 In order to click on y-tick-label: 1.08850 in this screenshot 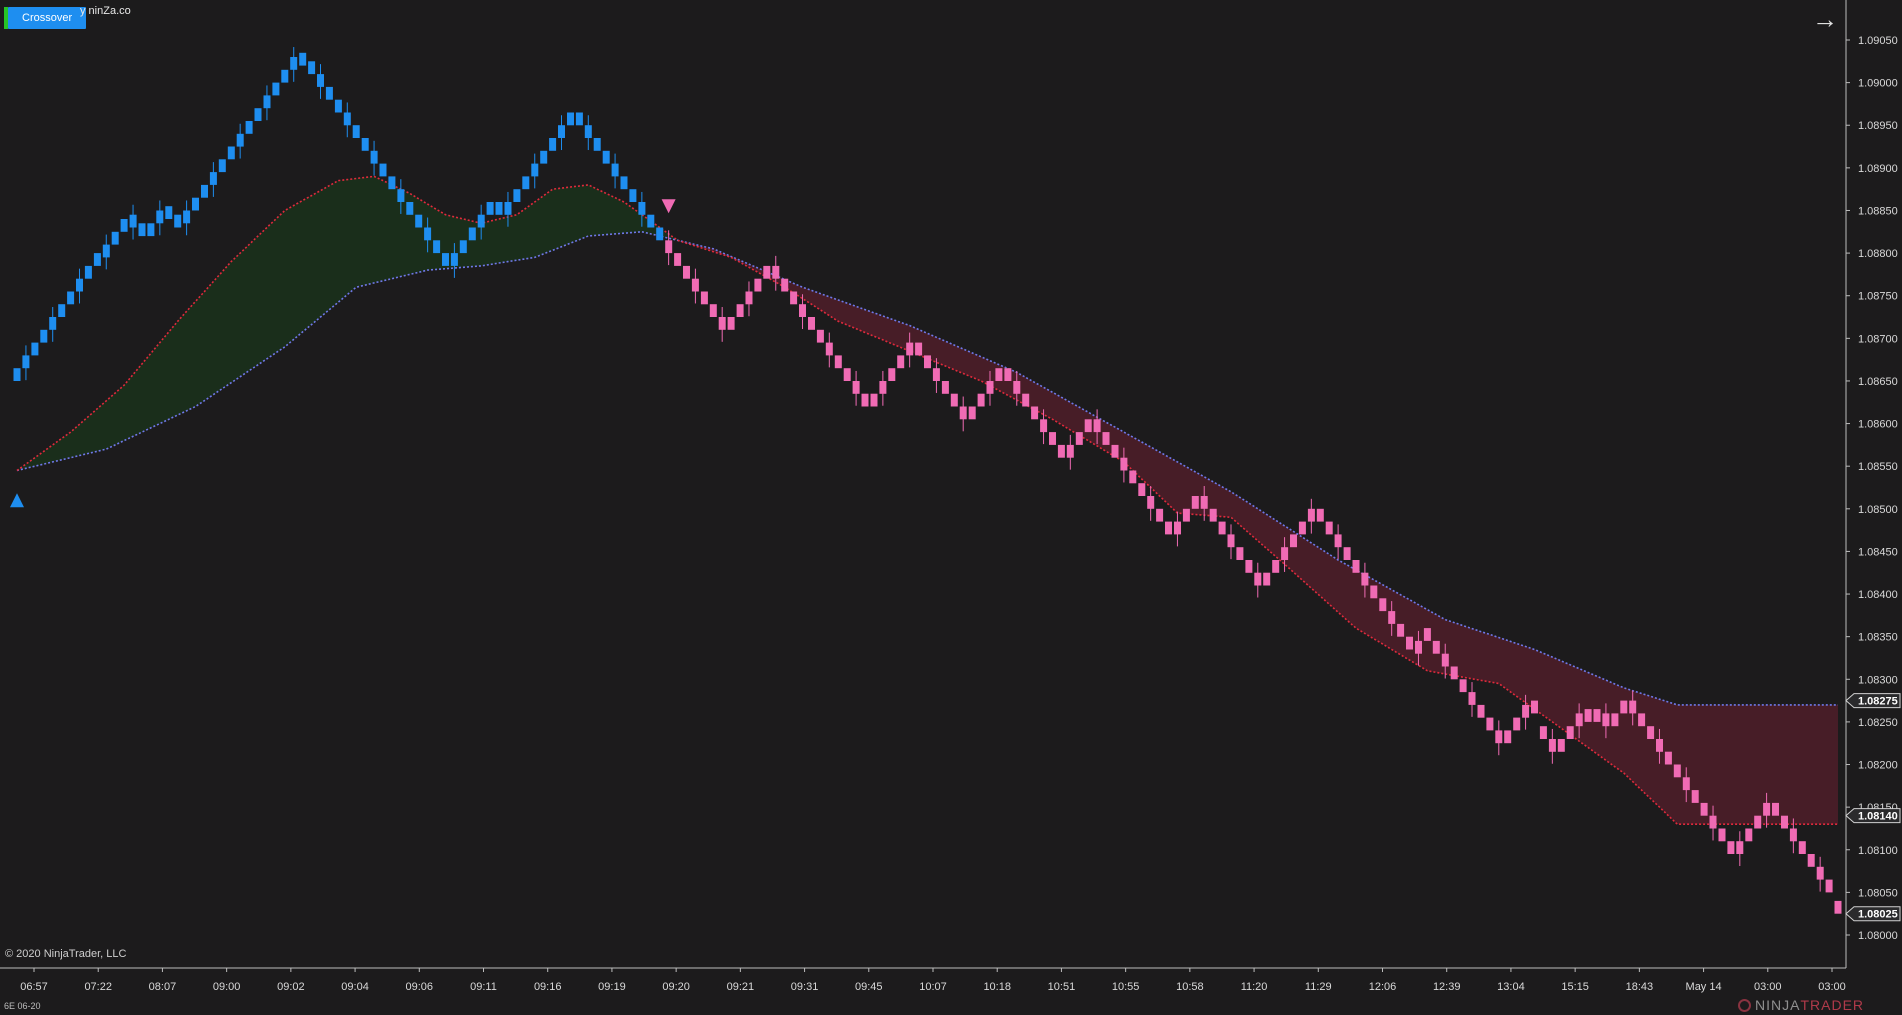, I will do `click(1878, 211)`.